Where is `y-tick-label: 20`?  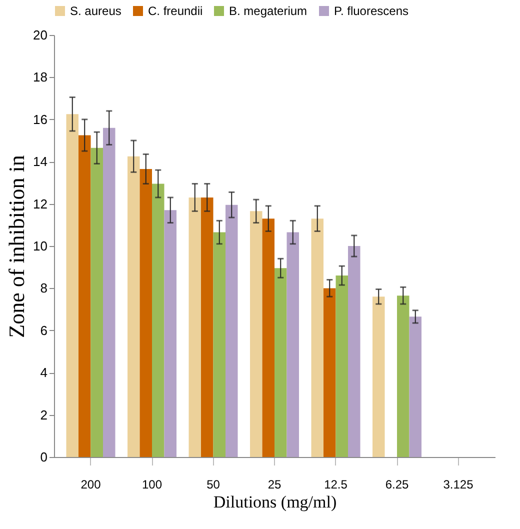 y-tick-label: 20 is located at coordinates (40, 35).